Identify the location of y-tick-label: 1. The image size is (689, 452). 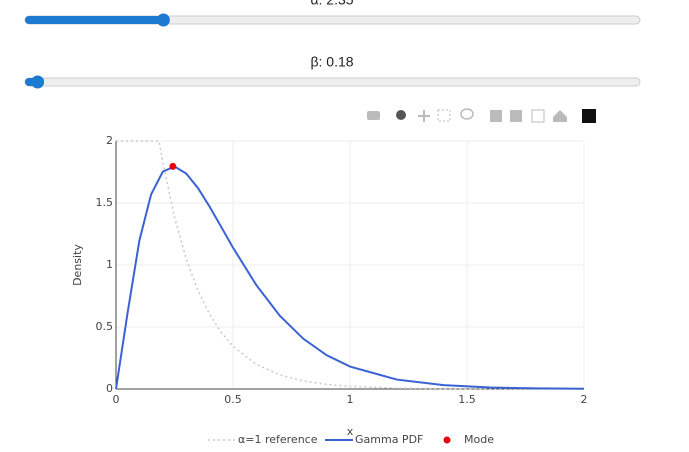
(109, 264).